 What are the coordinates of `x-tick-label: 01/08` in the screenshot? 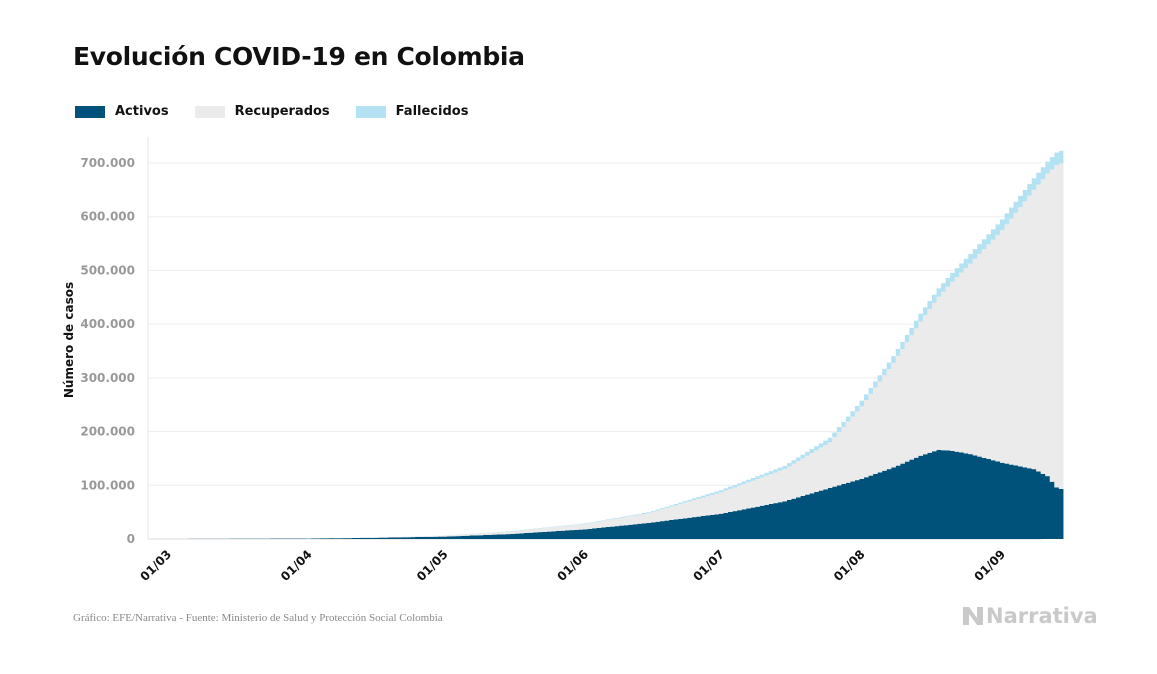 It's located at (849, 565).